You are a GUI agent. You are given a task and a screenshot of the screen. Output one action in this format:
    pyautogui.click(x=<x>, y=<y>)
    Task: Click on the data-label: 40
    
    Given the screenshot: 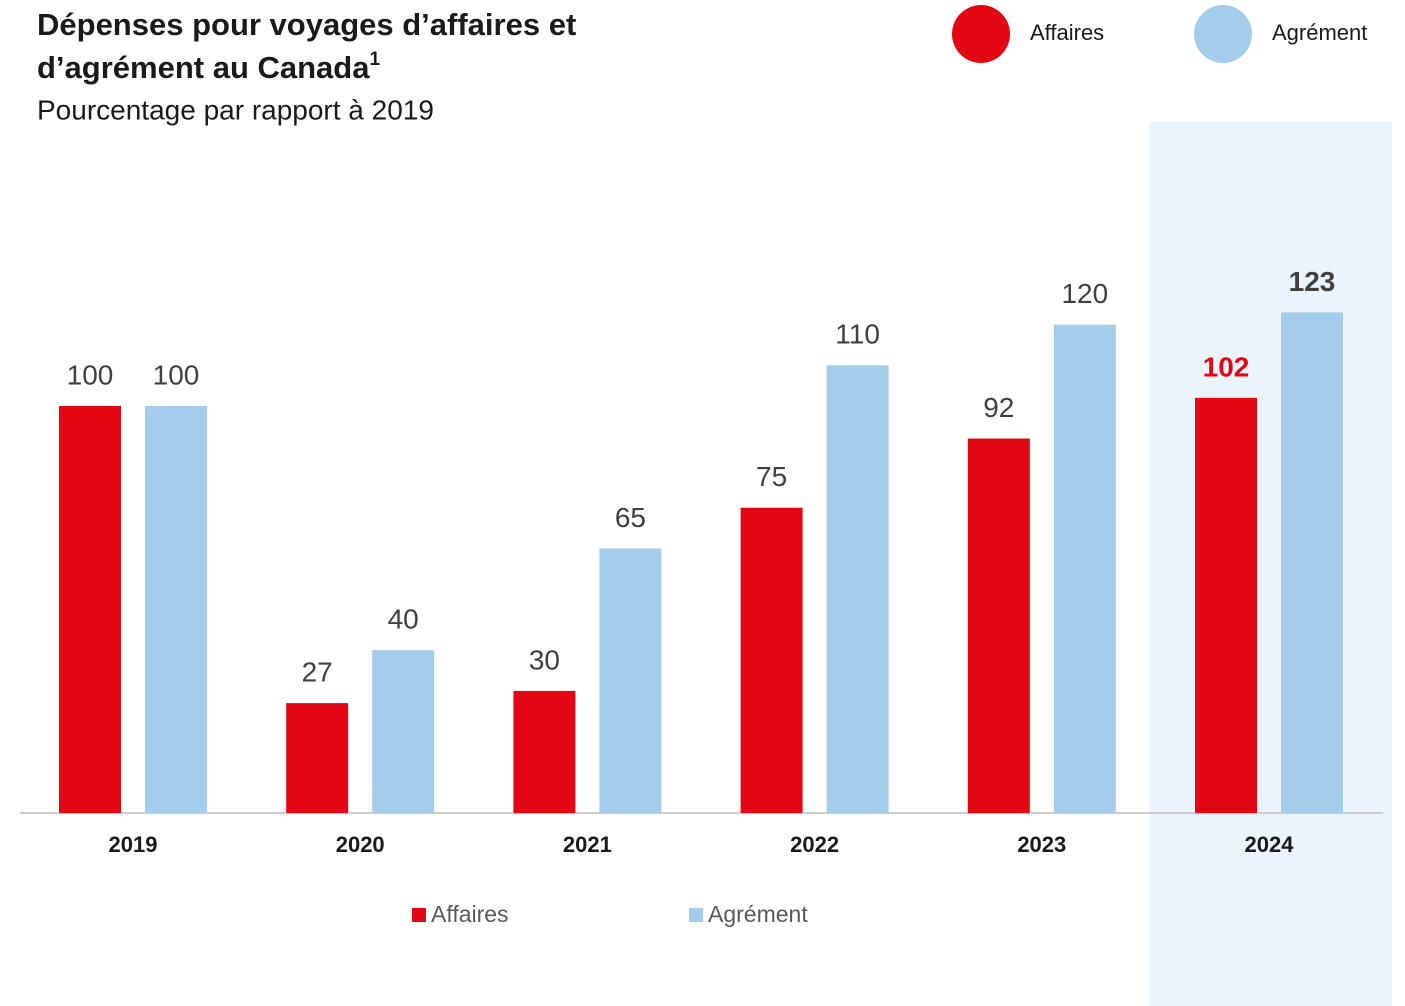 What is the action you would take?
    pyautogui.click(x=403, y=619)
    